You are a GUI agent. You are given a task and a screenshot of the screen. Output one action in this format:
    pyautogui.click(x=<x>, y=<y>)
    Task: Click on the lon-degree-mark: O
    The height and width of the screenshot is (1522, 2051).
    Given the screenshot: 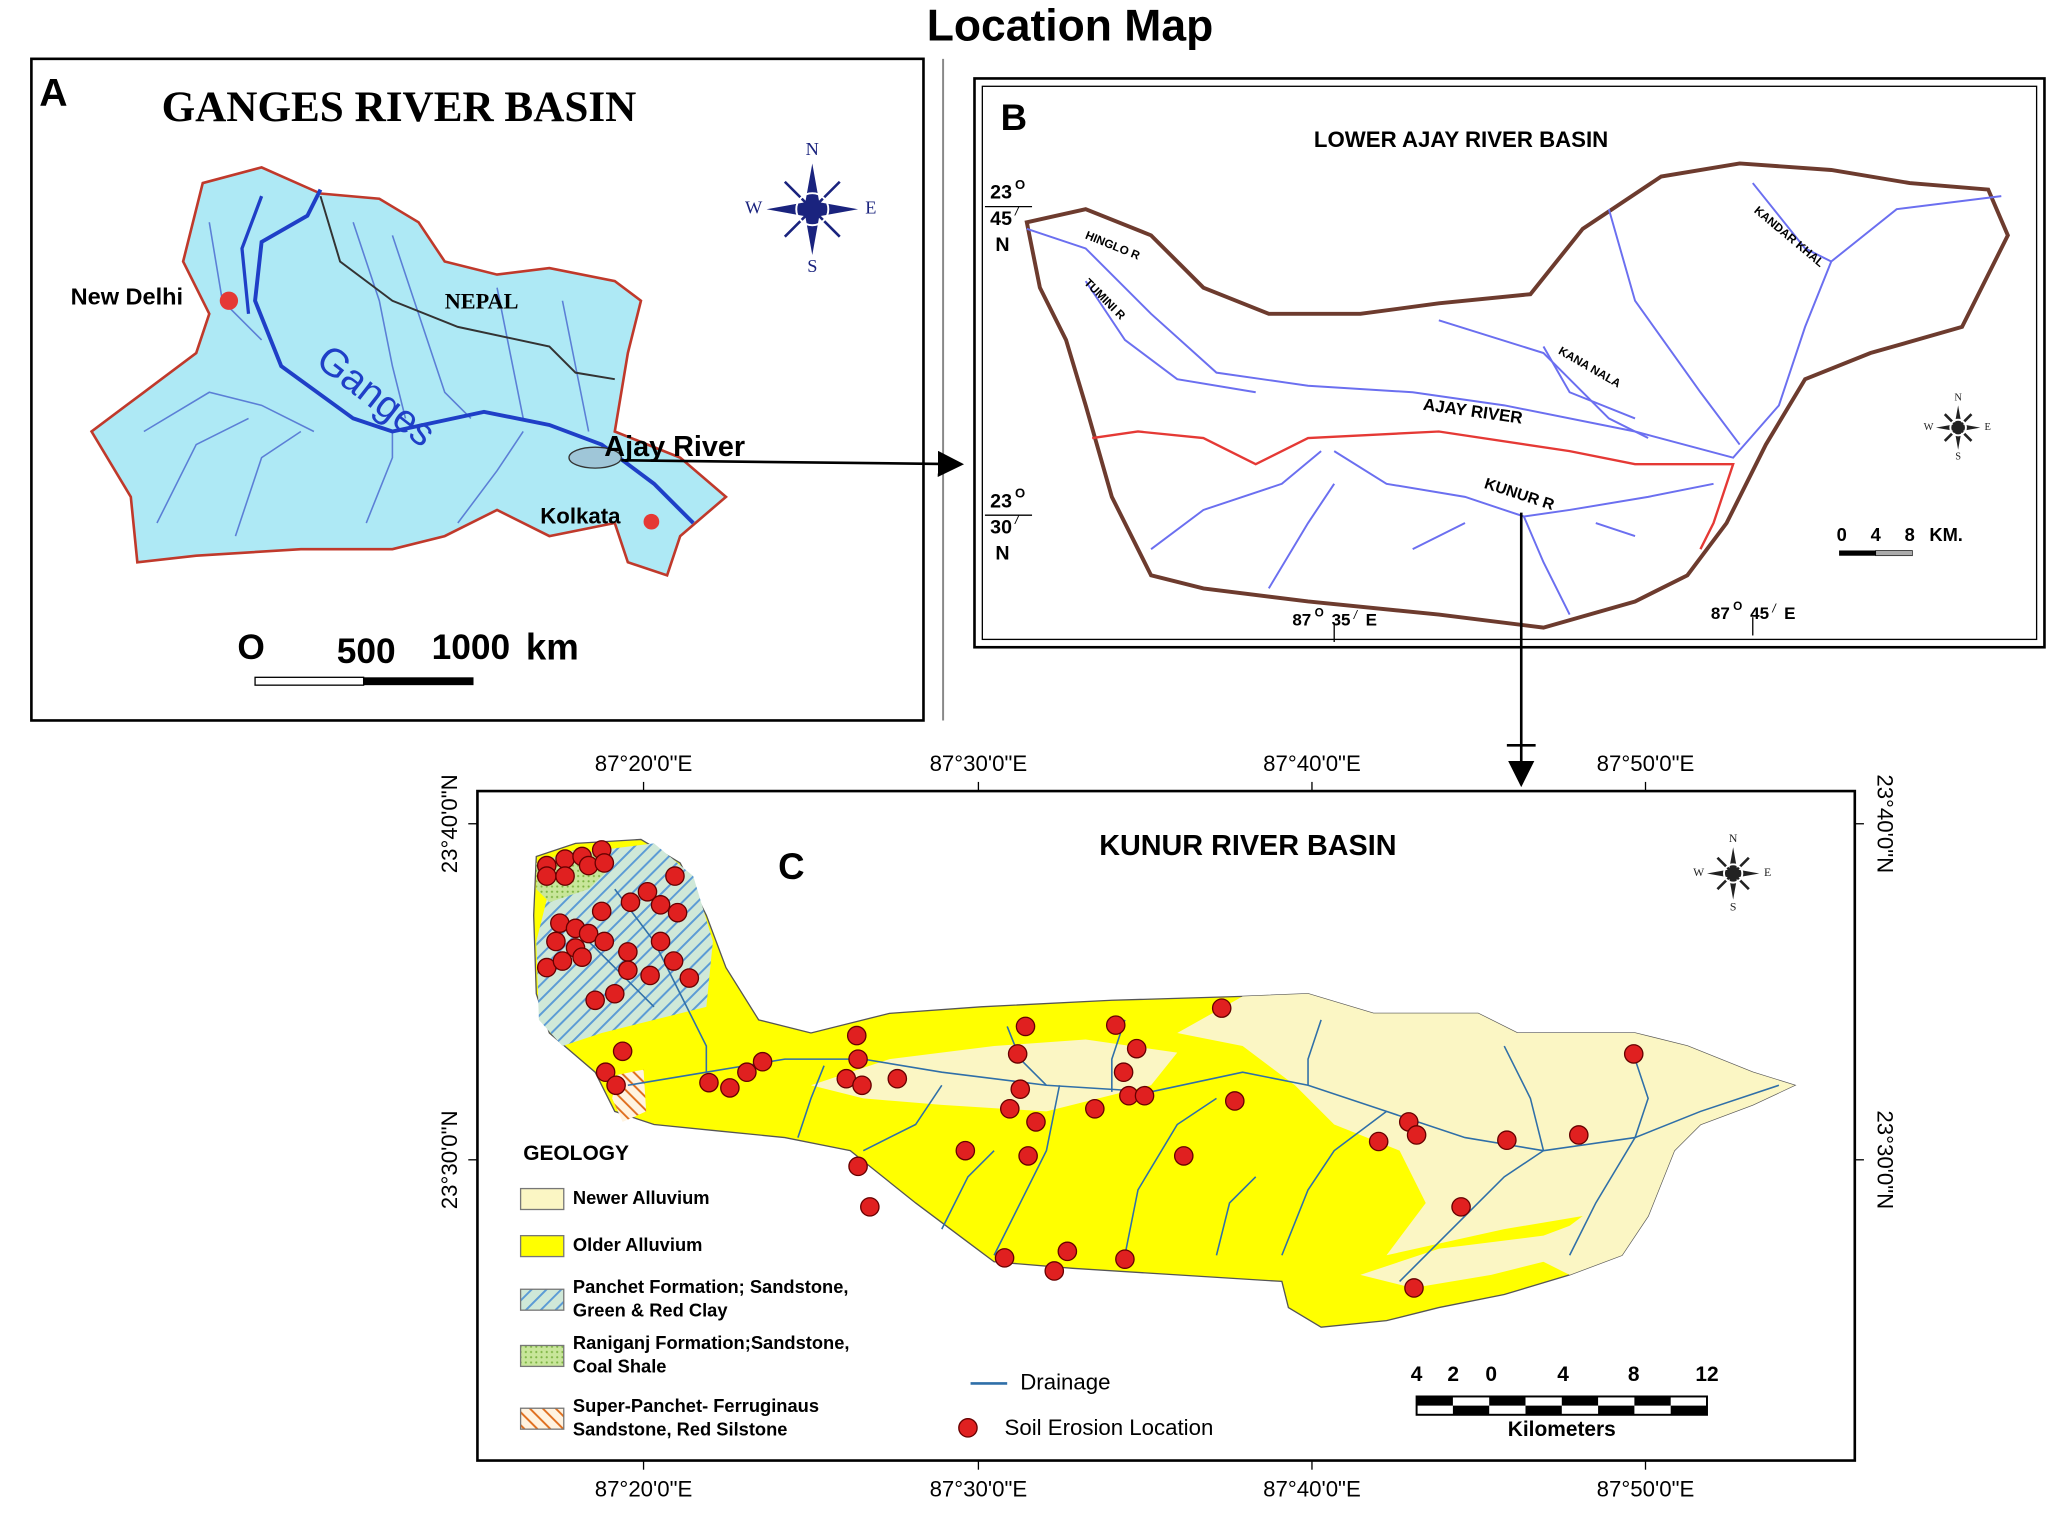 What is the action you would take?
    pyautogui.click(x=1737, y=606)
    